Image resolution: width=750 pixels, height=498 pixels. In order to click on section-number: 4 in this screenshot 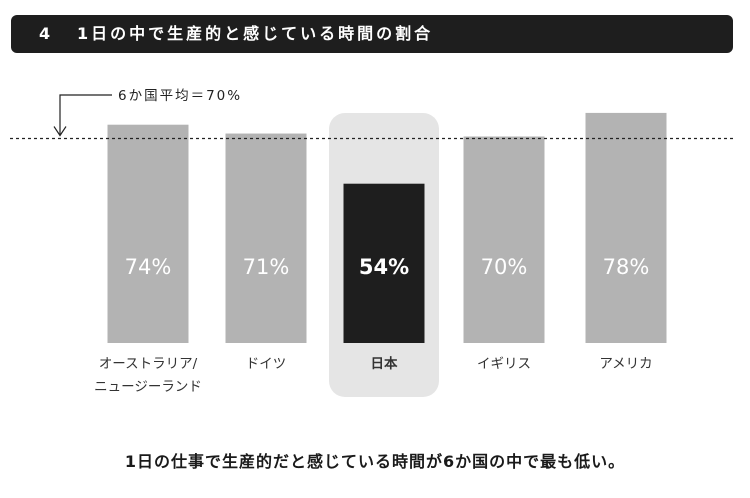, I will do `click(45, 33)`.